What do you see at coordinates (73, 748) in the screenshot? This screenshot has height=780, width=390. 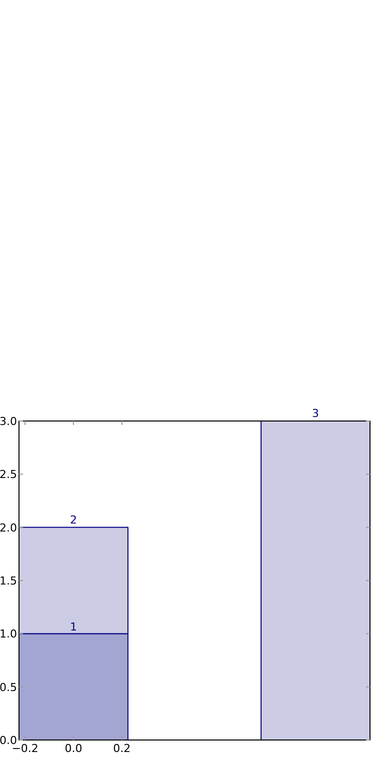 I see `x-tick-label: 0.0` at bounding box center [73, 748].